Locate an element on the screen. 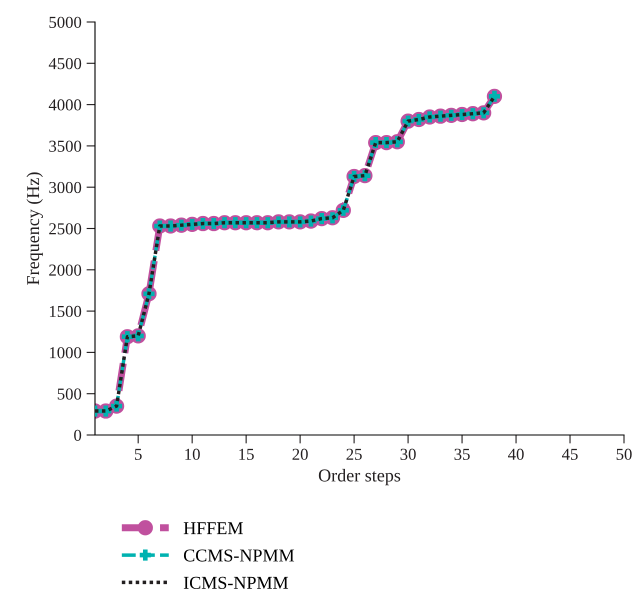  y-tick-label: 2500 is located at coordinates (65, 228).